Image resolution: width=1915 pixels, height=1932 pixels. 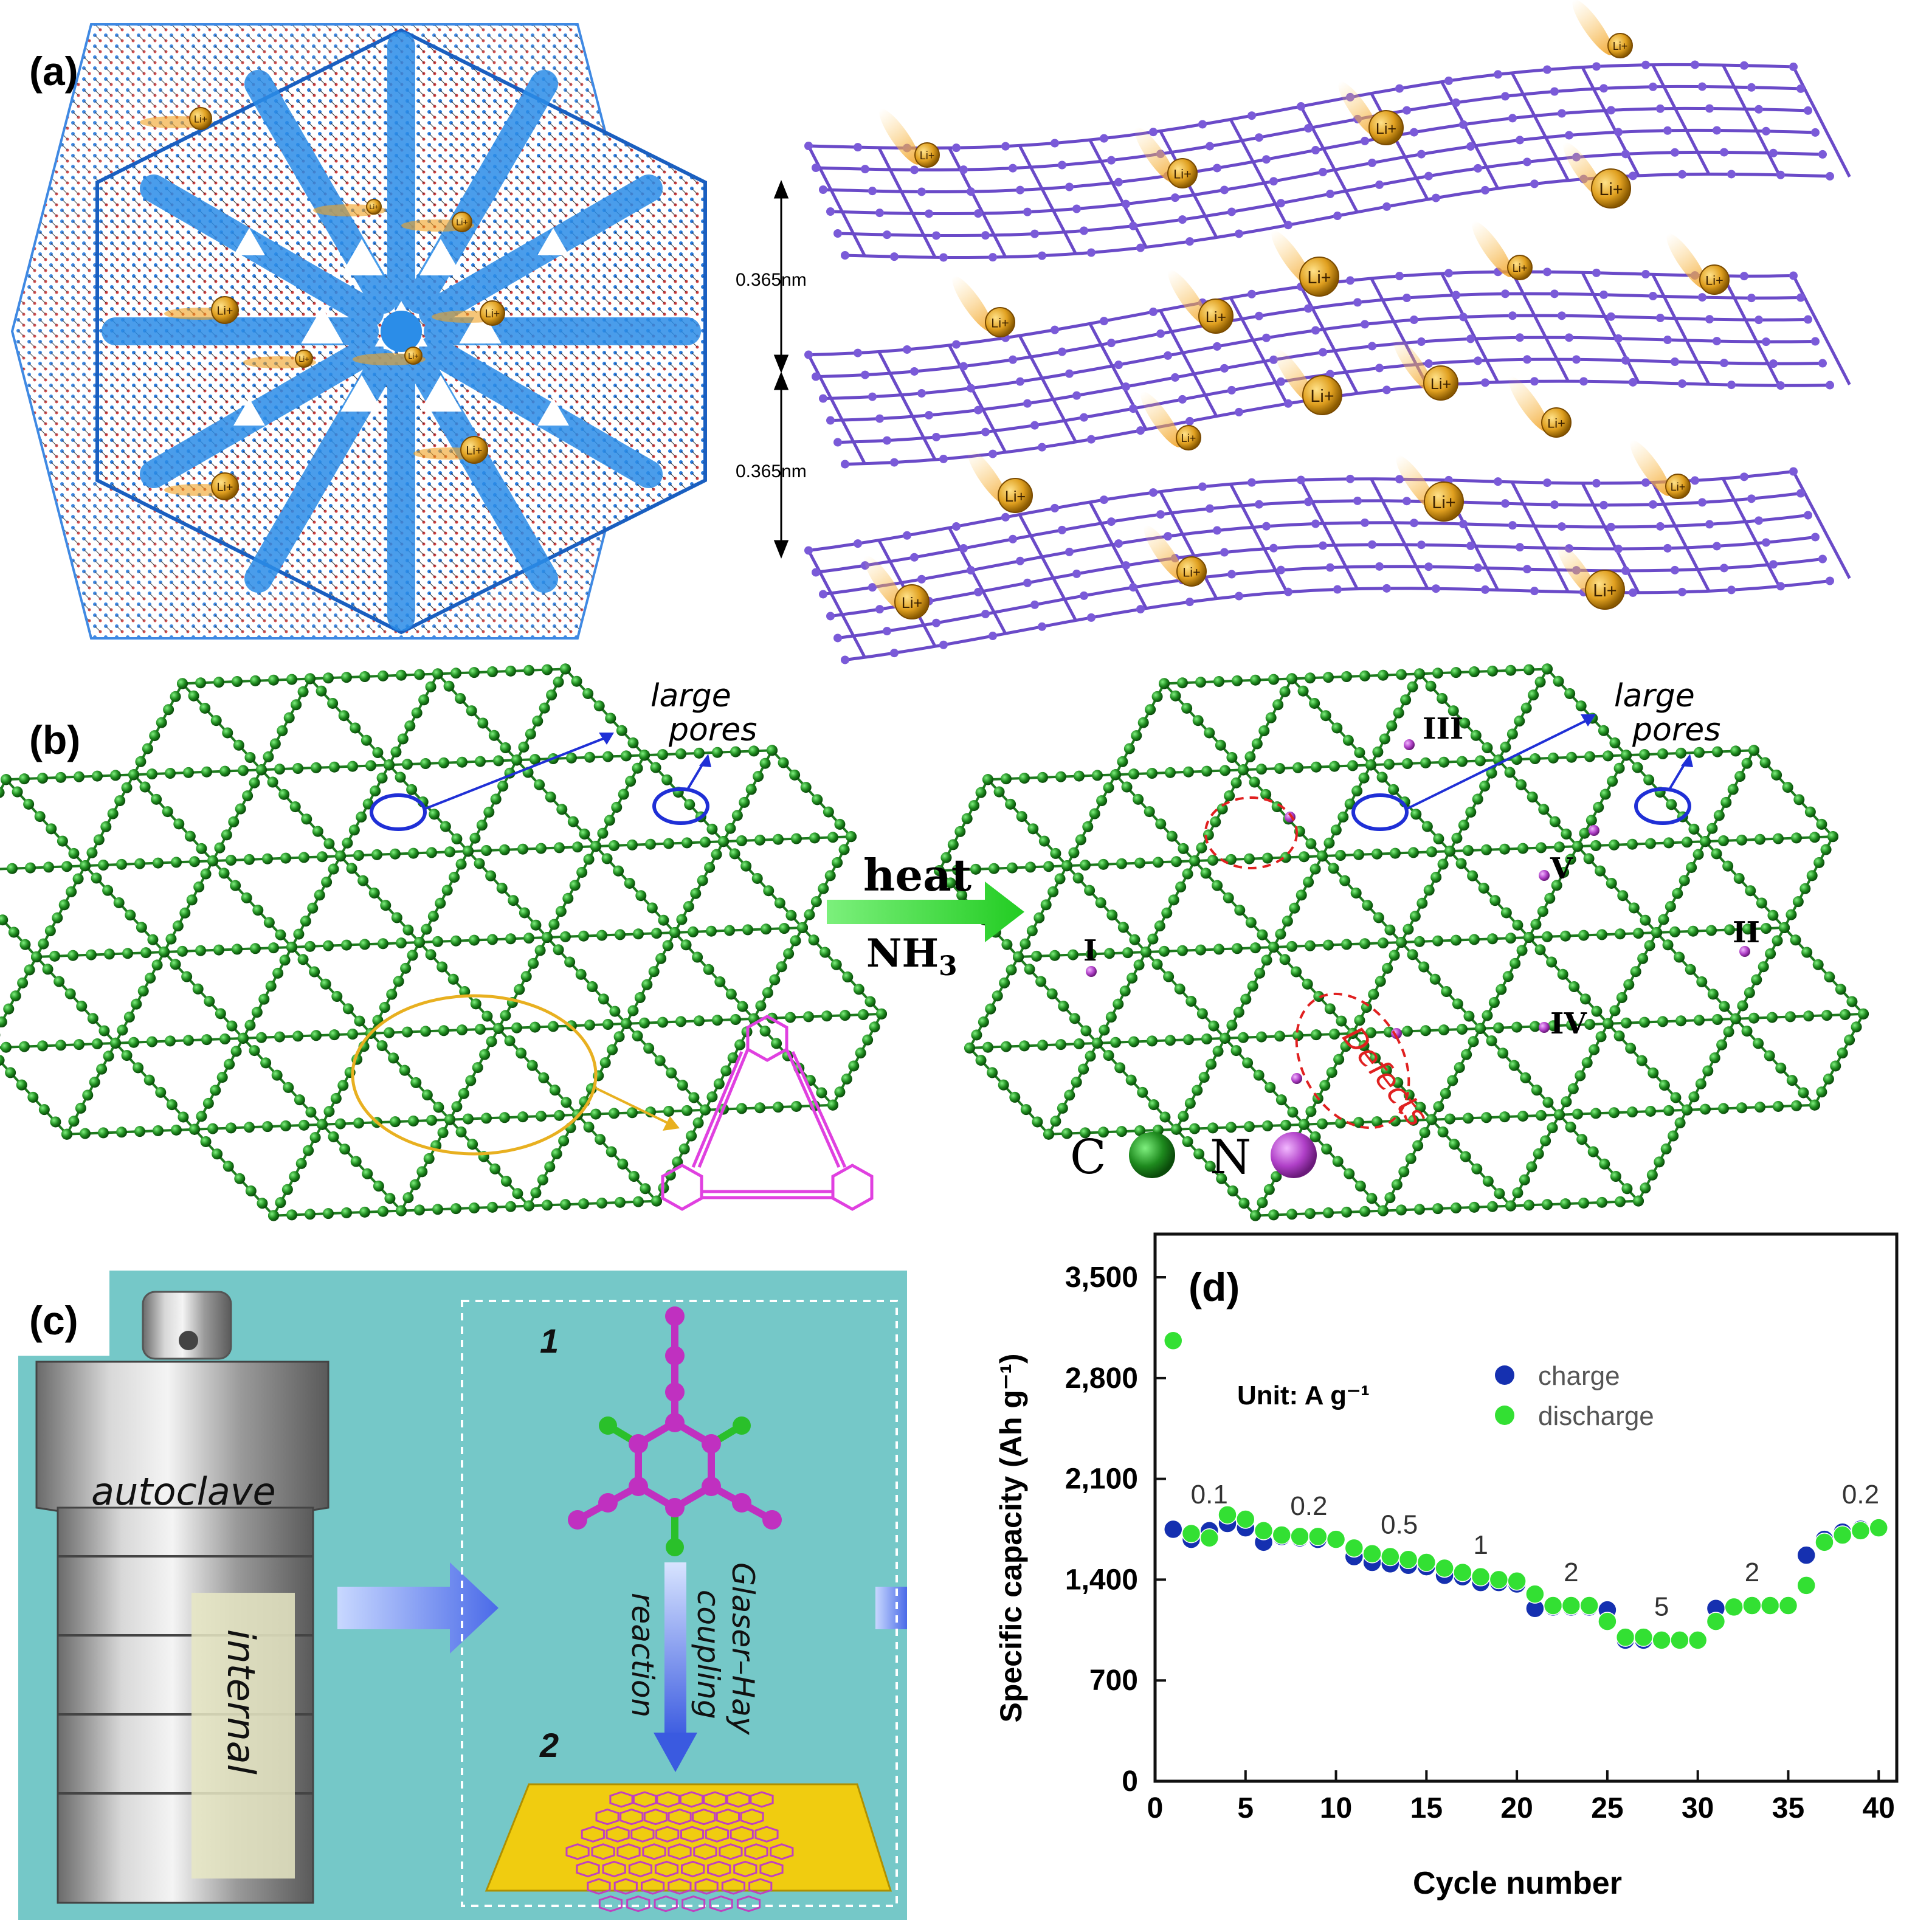 What do you see at coordinates (1214, 1286) in the screenshot?
I see `panel-d-label: (d)` at bounding box center [1214, 1286].